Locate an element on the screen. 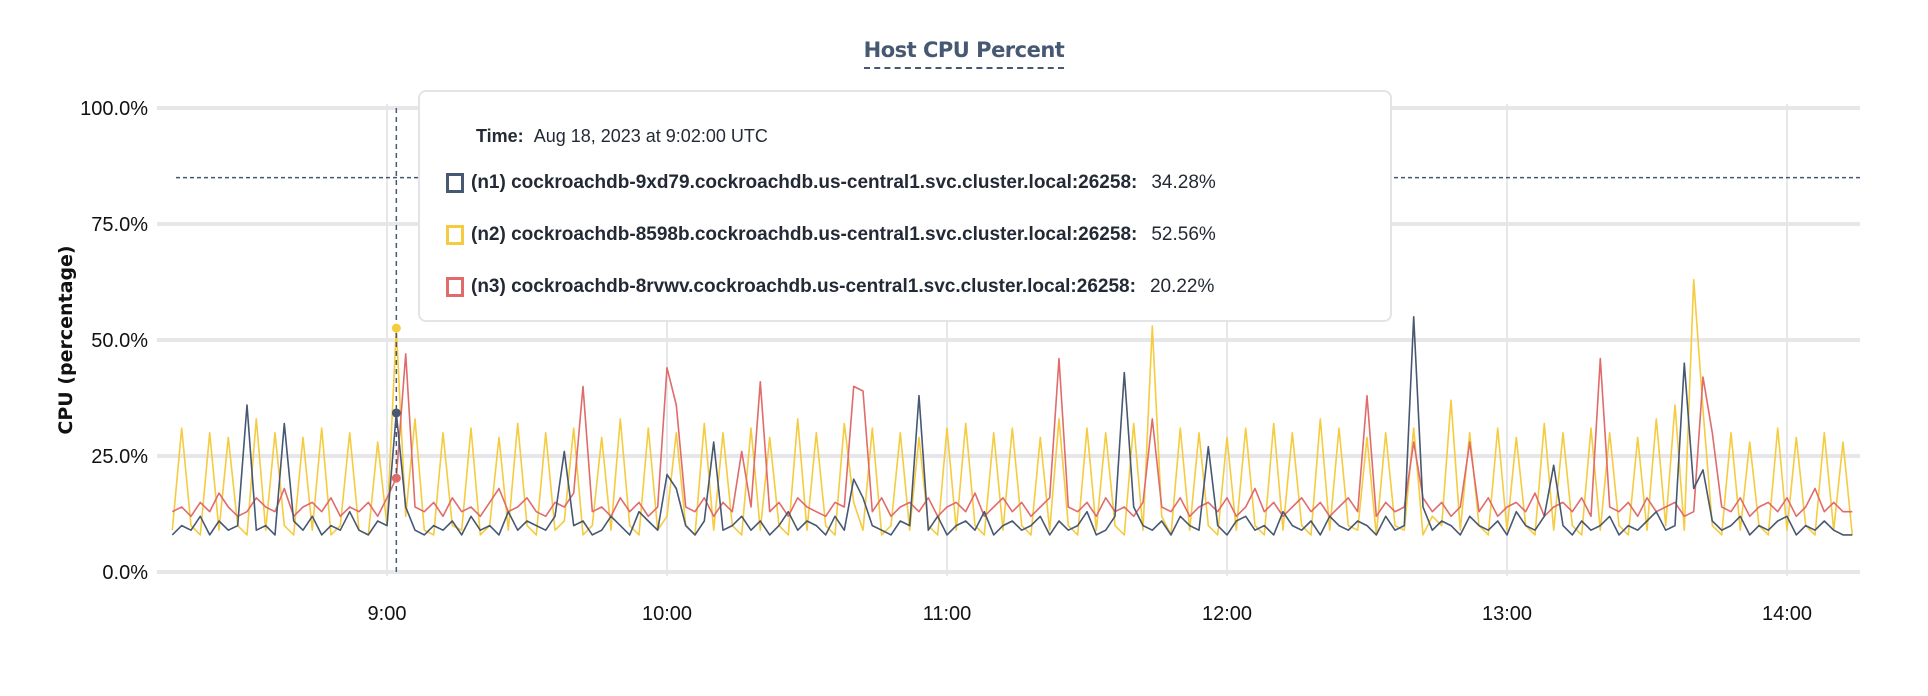 This screenshot has width=1928, height=696. x-tick-label: 14:00 is located at coordinates (1787, 614).